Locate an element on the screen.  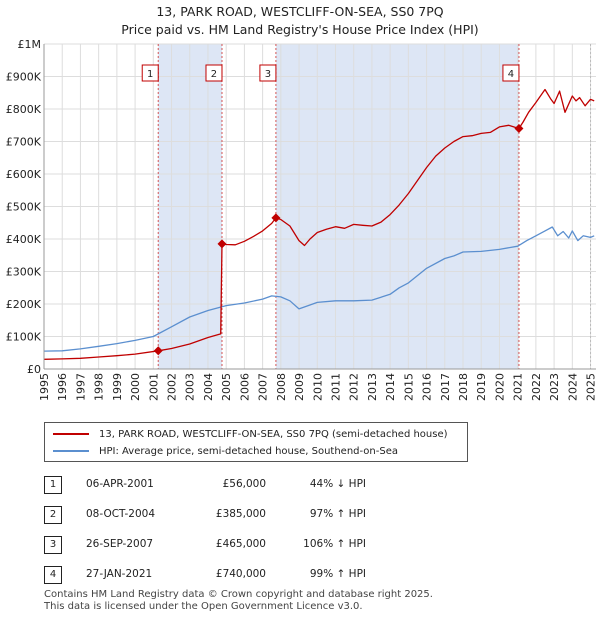
x-tick-label: 2013 is located at coordinates (372, 387).